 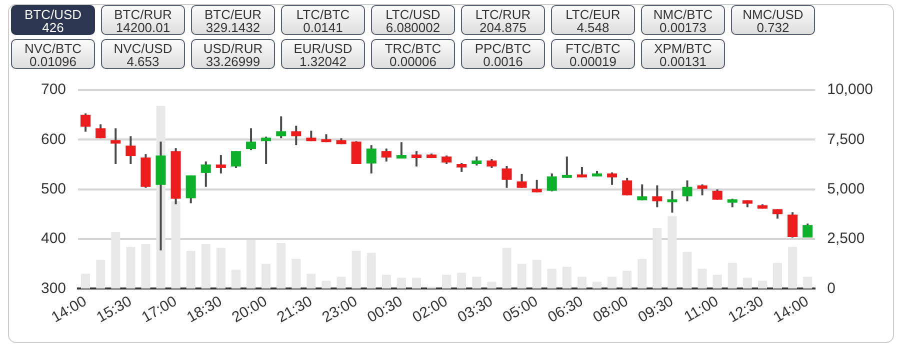 What do you see at coordinates (159, 309) in the screenshot?
I see `x-tick-label: 17:00` at bounding box center [159, 309].